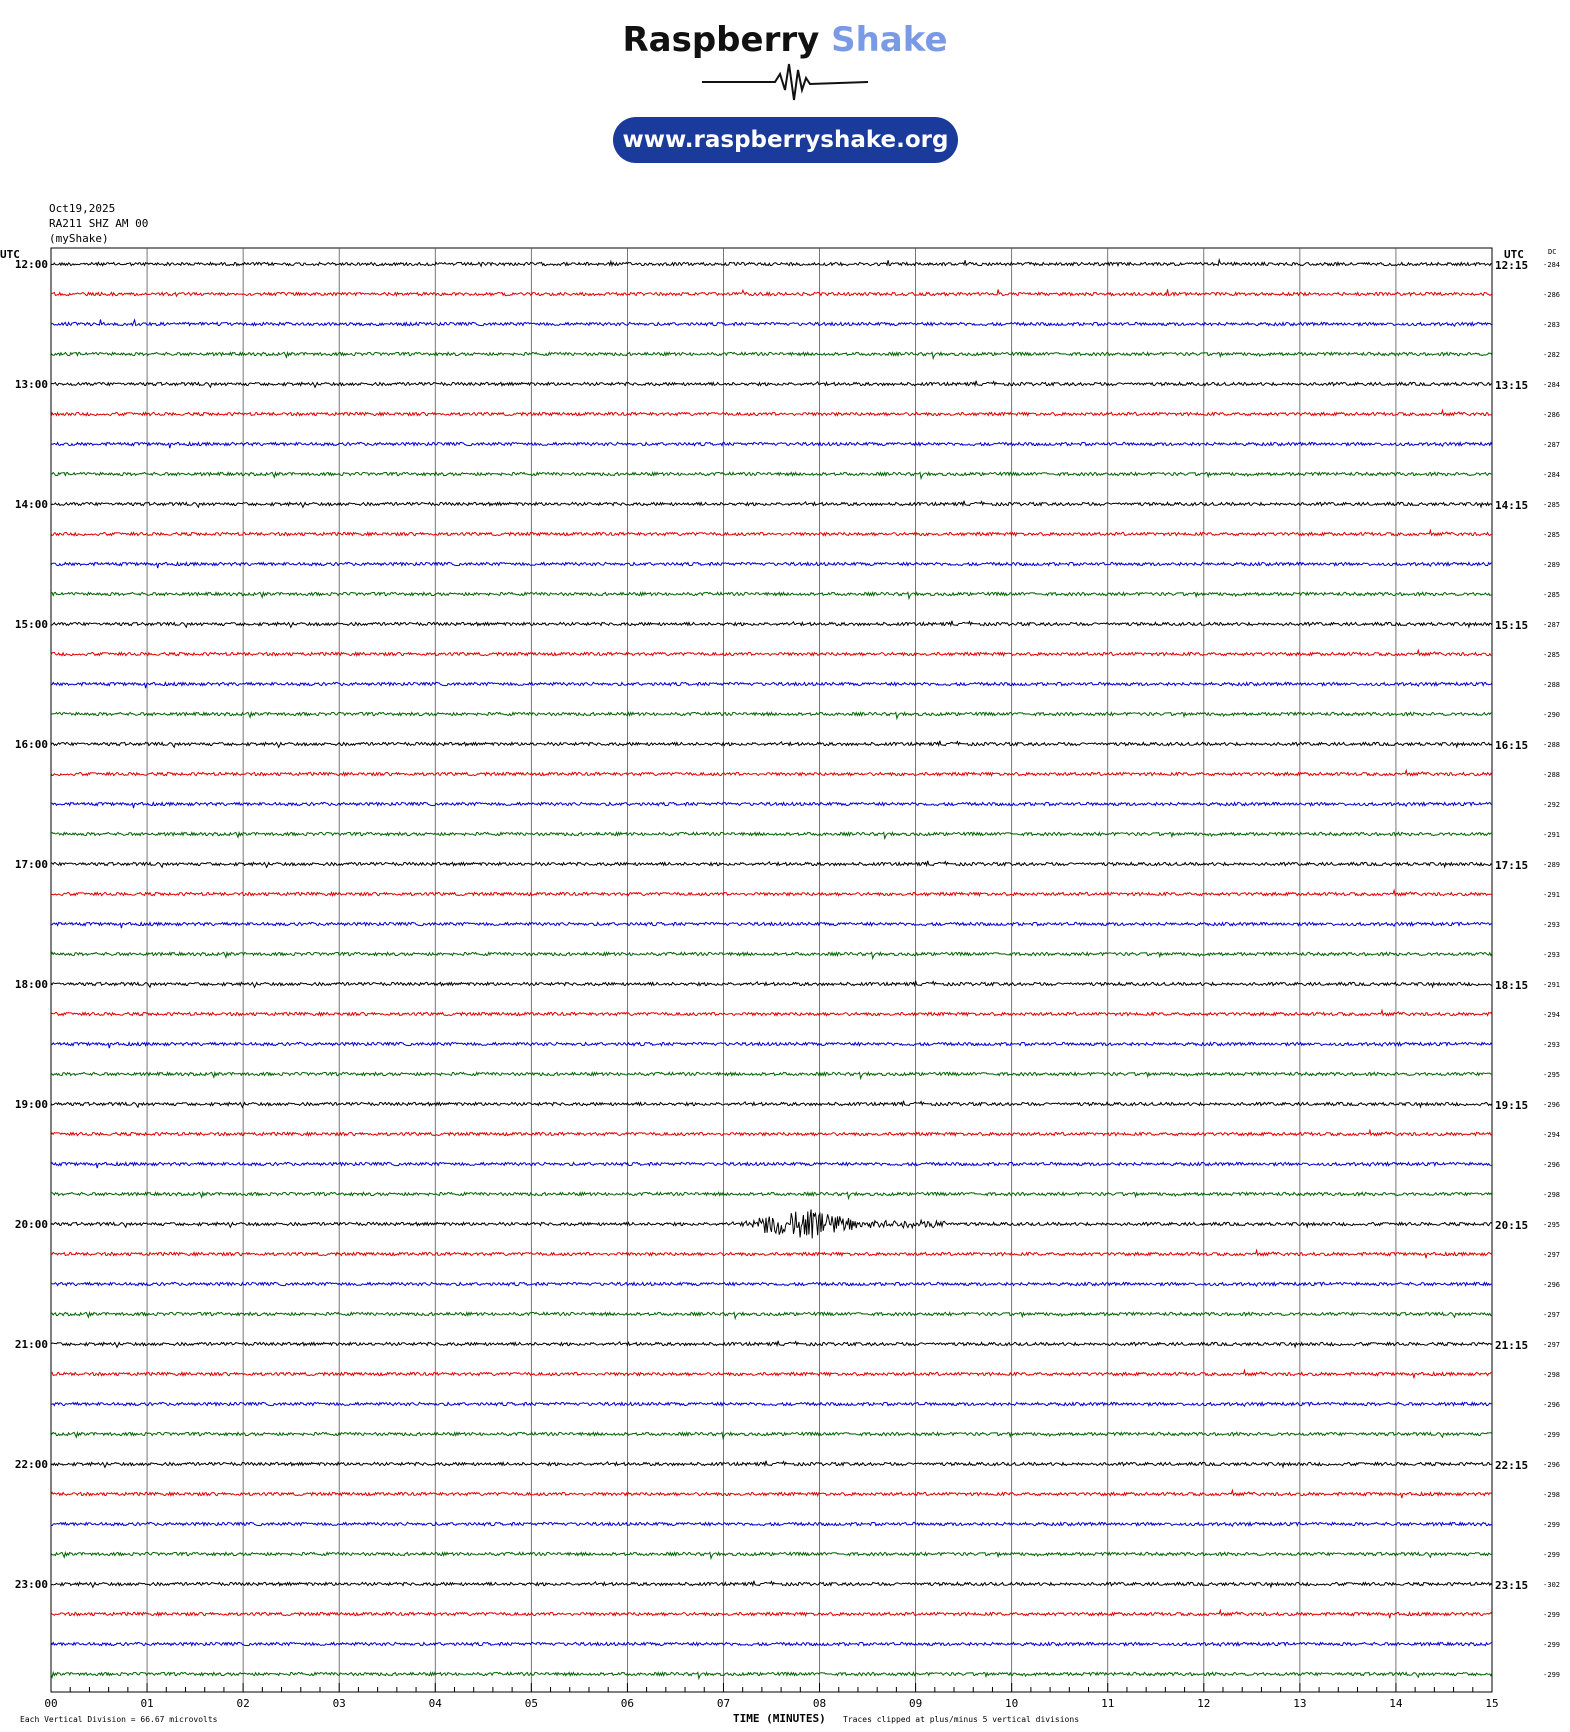 The image size is (1570, 1732). I want to click on brand-title: Raspberry Shake, so click(785, 40).